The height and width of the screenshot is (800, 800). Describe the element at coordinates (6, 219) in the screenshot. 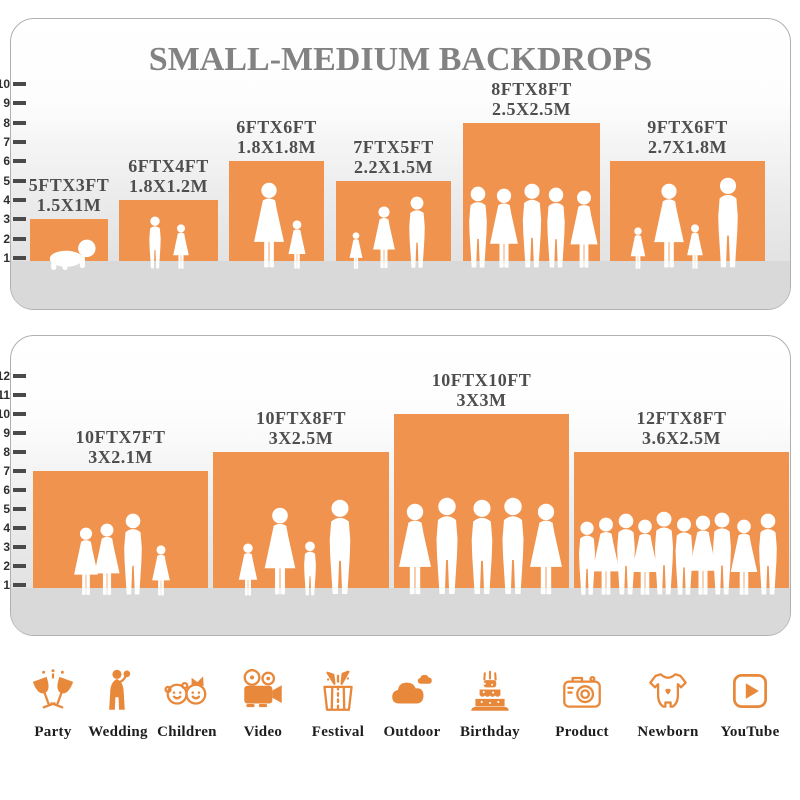

I see `y-axis-tick-label: 3` at that location.